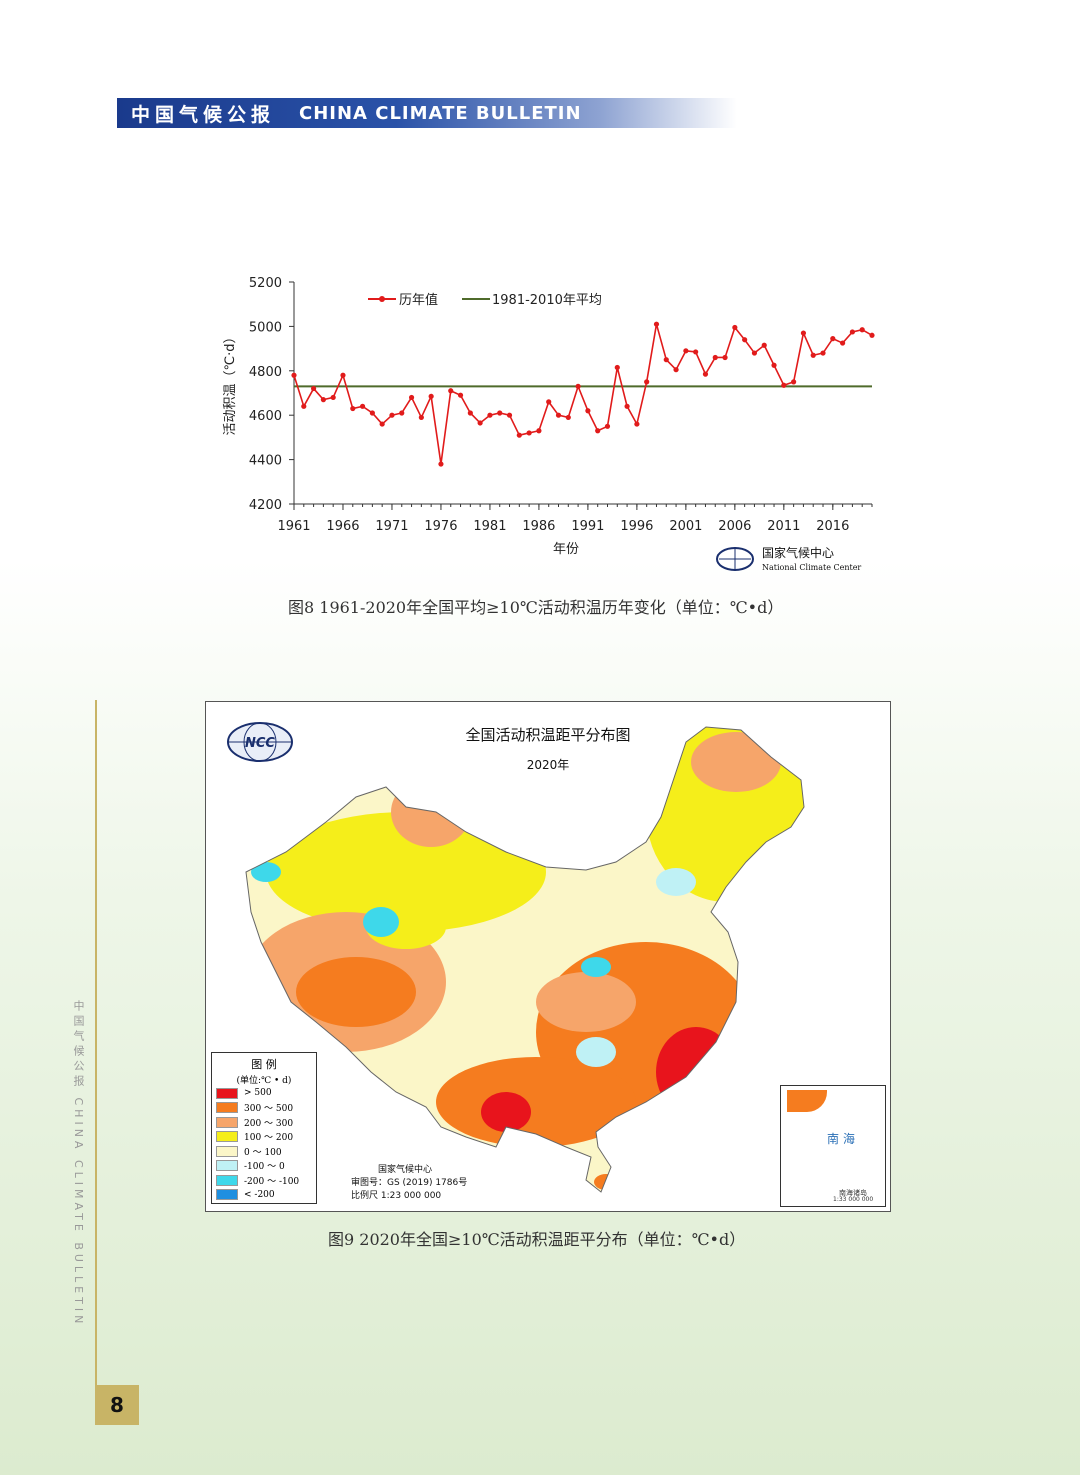 The image size is (1080, 1475). Describe the element at coordinates (265, 327) in the screenshot. I see `y-tick-label: 5000` at that location.